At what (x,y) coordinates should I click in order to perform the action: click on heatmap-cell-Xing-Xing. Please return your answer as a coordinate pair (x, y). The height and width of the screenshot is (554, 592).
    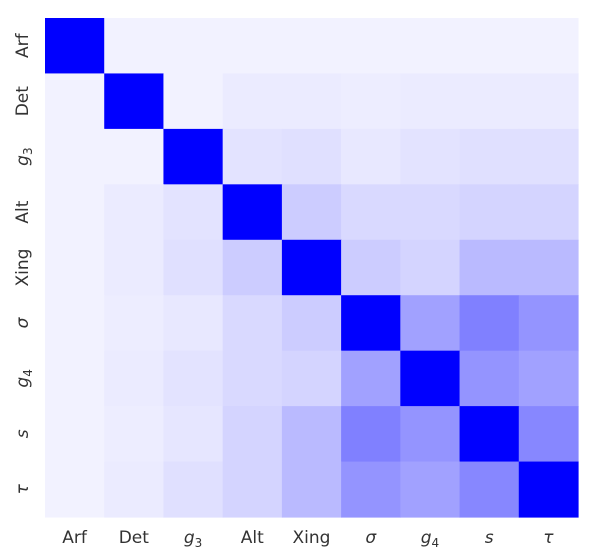
    Looking at the image, I should click on (311, 267).